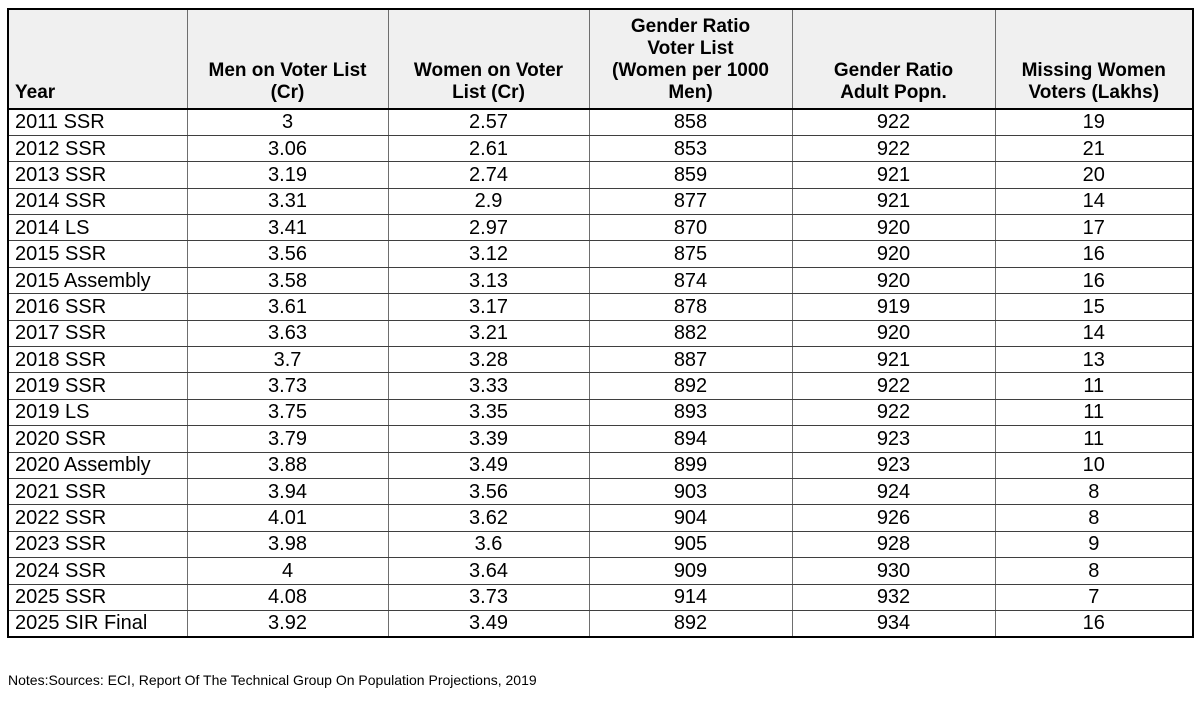  What do you see at coordinates (600, 201) in the screenshot?
I see `table-row: 2014 SSR 3.31 2.9 877 921 14` at bounding box center [600, 201].